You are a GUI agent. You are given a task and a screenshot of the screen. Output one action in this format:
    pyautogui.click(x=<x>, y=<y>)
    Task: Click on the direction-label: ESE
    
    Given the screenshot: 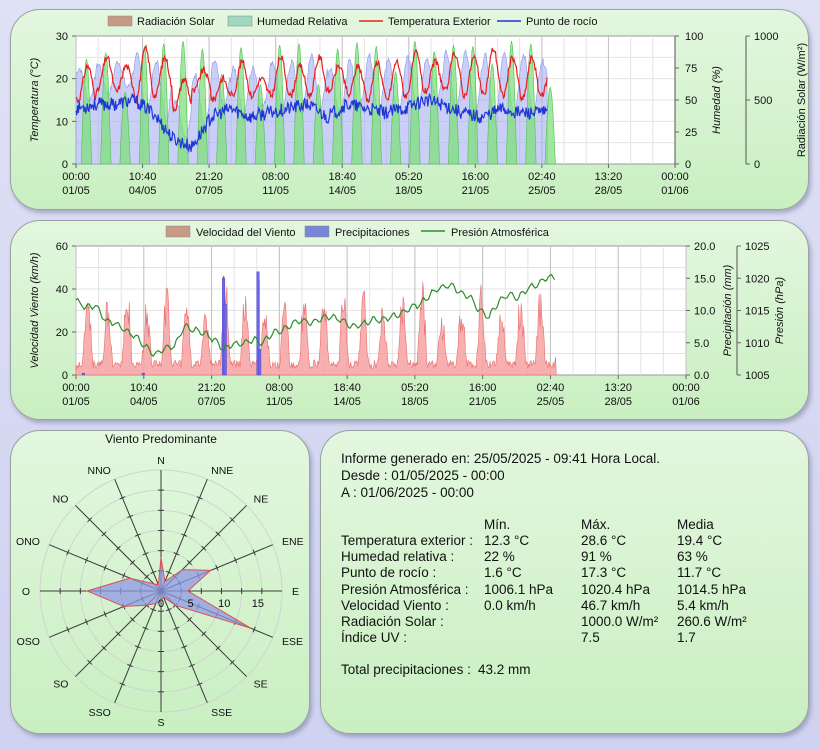 What is the action you would take?
    pyautogui.click(x=292, y=642)
    